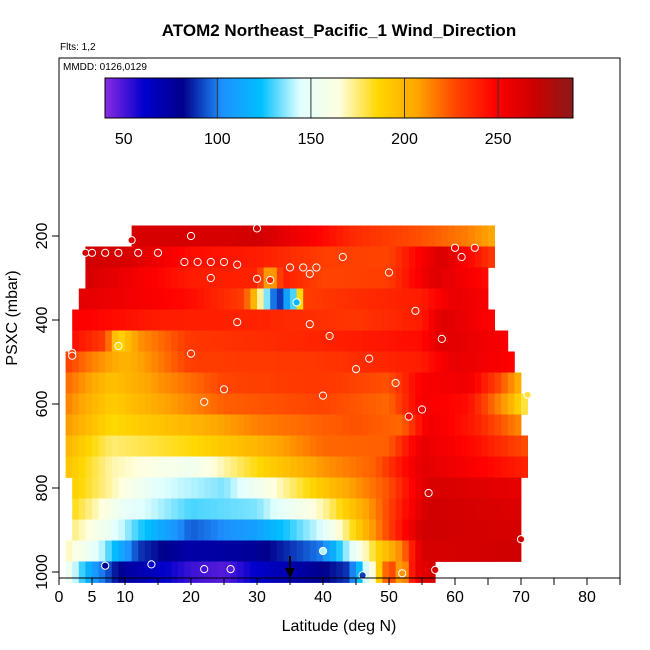 Image resolution: width=650 pixels, height=650 pixels. What do you see at coordinates (42, 320) in the screenshot?
I see `y-tick-label: 400` at bounding box center [42, 320].